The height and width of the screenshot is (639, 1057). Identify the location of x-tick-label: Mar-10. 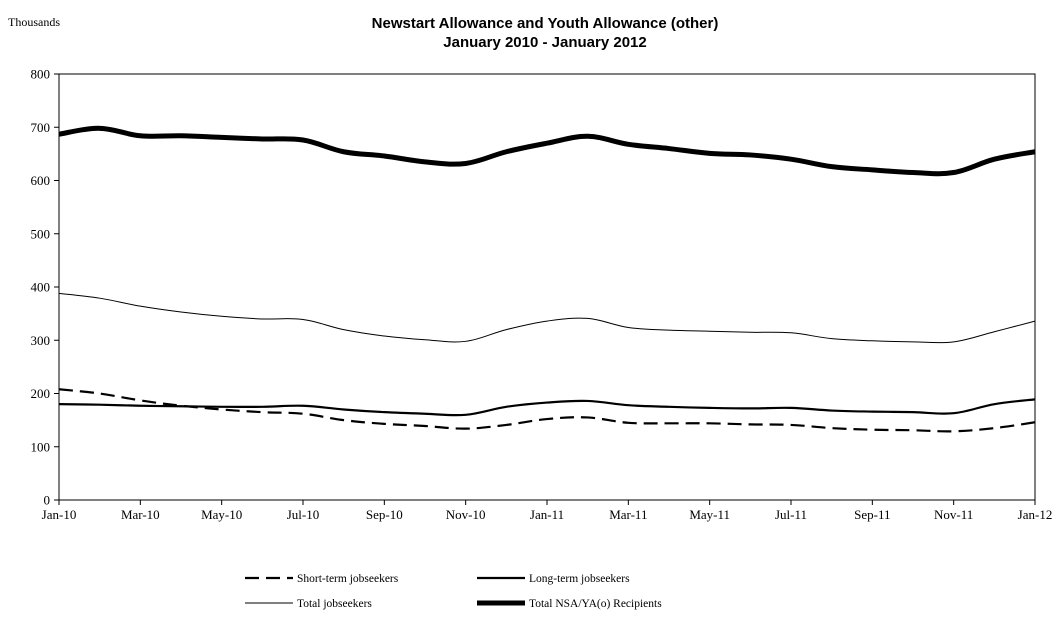
(140, 514).